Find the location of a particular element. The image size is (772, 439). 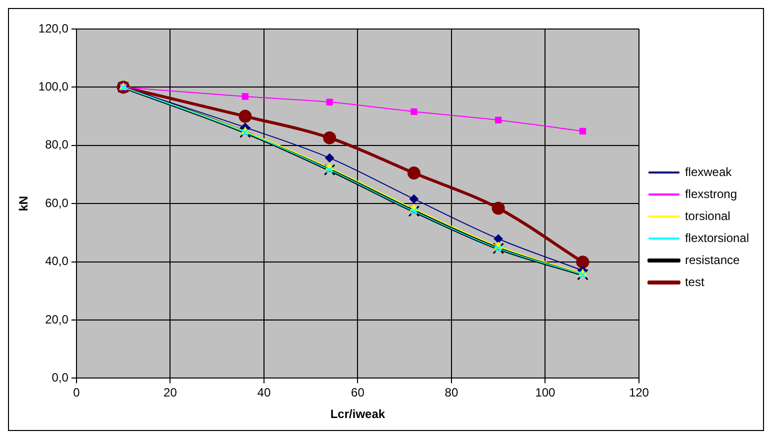

x-tick-label: 0 is located at coordinates (76, 393).